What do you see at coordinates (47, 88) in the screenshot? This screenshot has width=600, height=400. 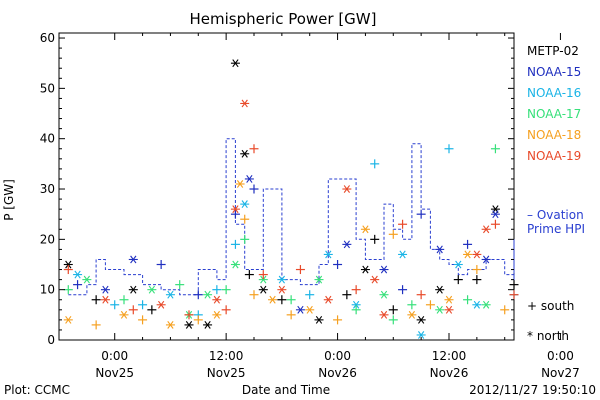 I see `y-tick-label: 50` at bounding box center [47, 88].